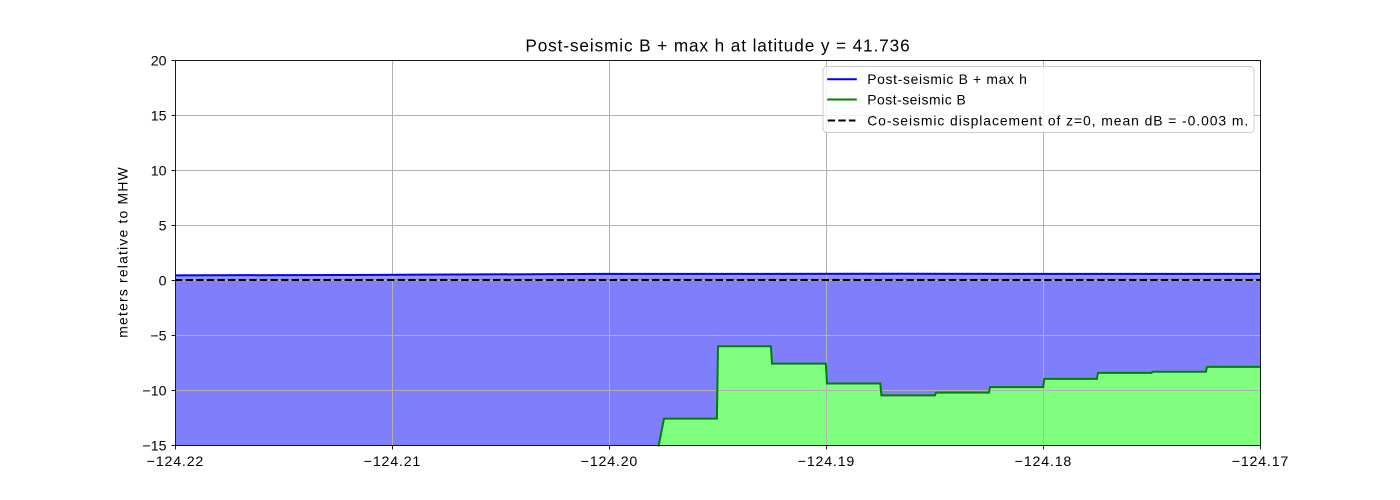  What do you see at coordinates (163, 226) in the screenshot?
I see `svg-text: 5` at bounding box center [163, 226].